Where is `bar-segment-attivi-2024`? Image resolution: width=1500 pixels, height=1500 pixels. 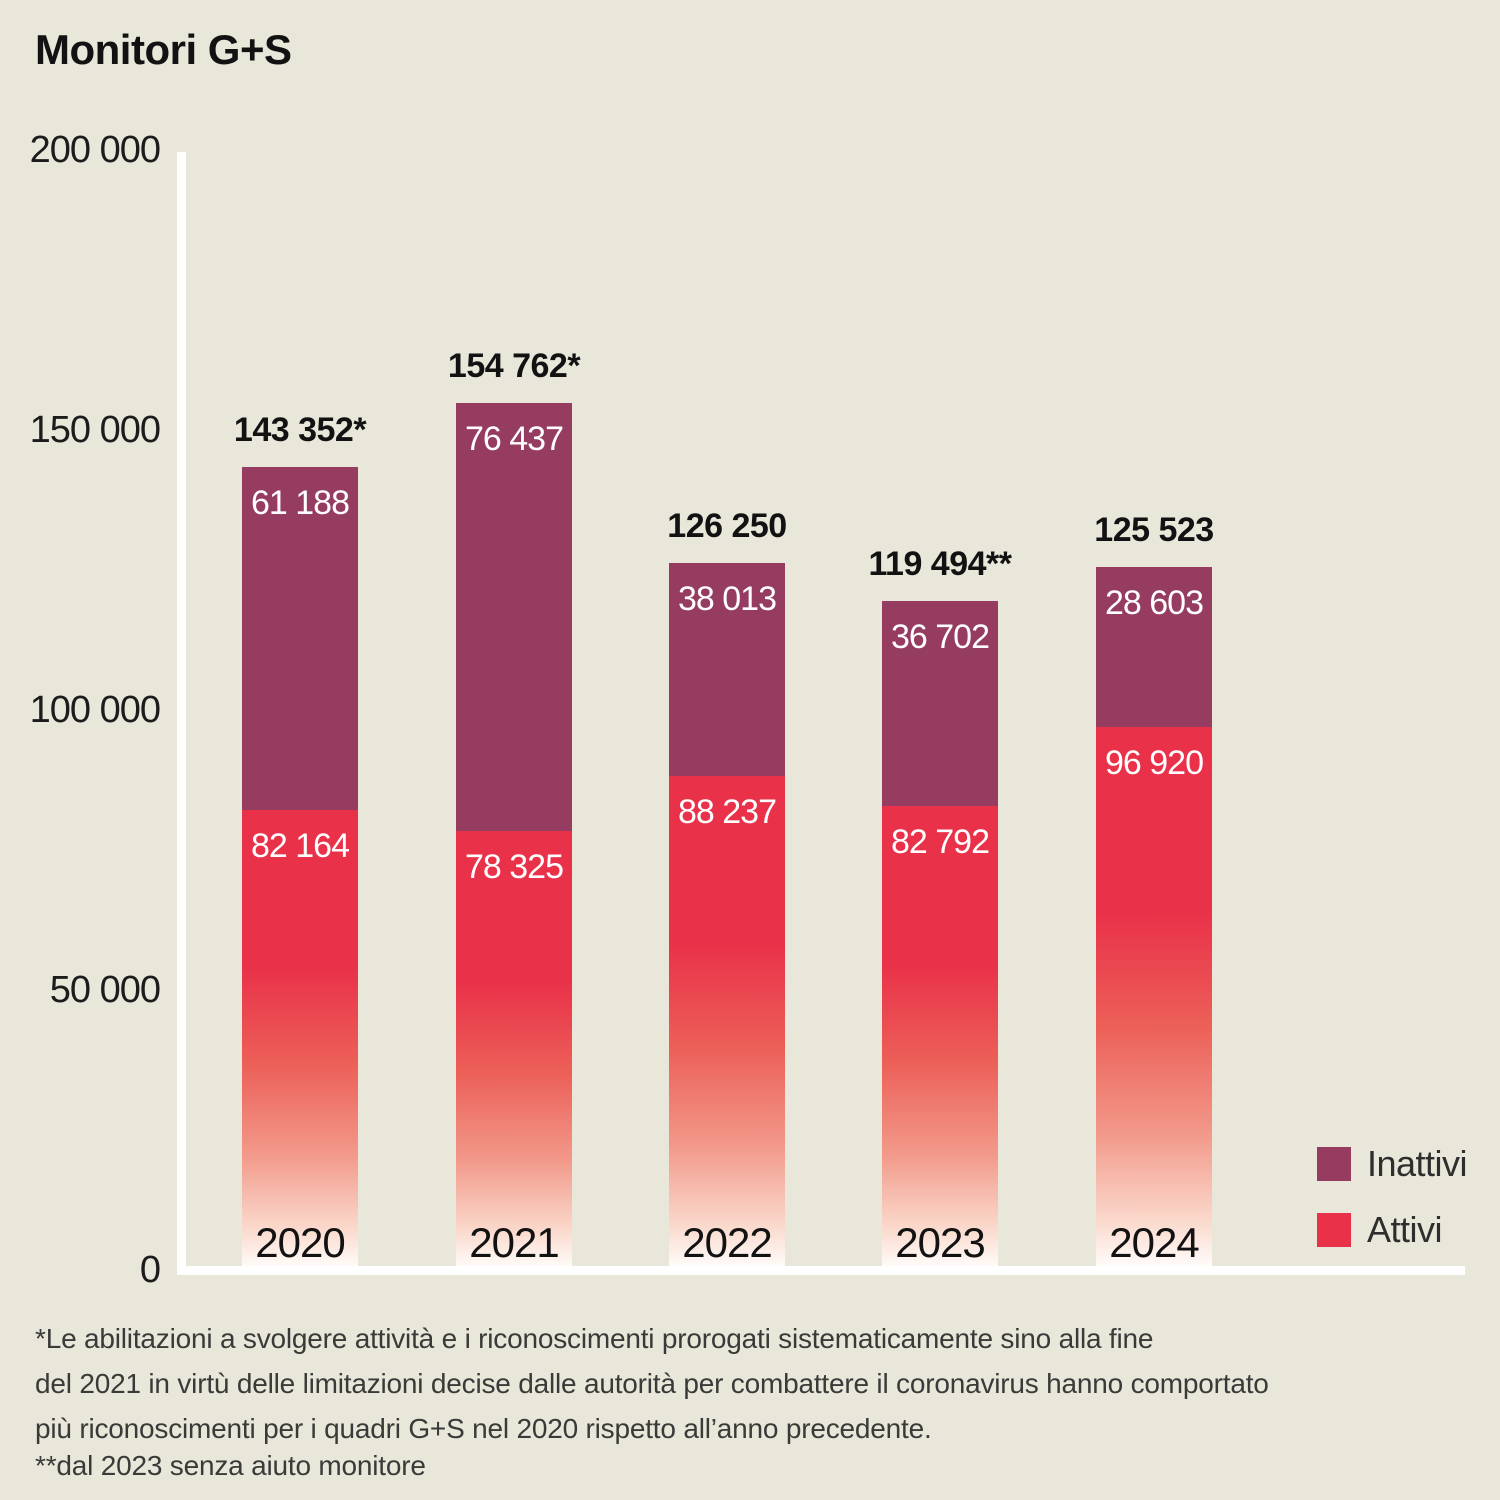 bar-segment-attivi-2024 is located at coordinates (1154, 998).